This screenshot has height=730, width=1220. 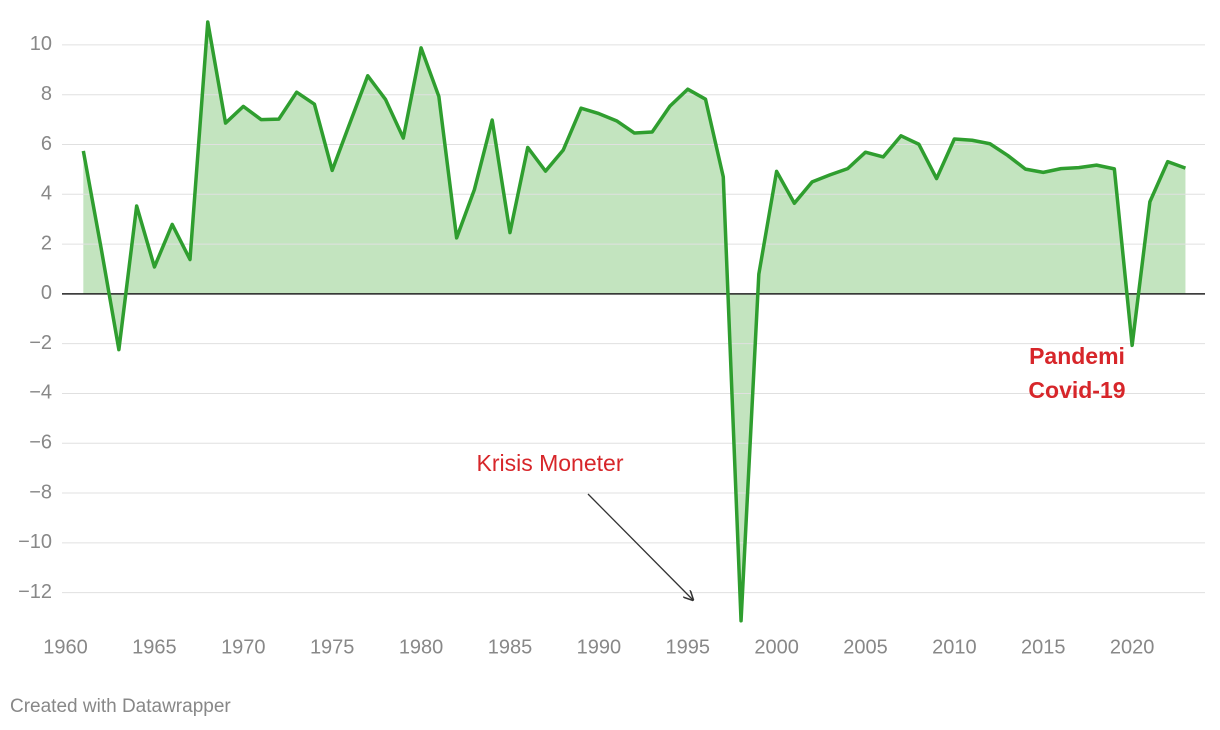 What do you see at coordinates (40, 492) in the screenshot?
I see `y-tick-label: −8` at bounding box center [40, 492].